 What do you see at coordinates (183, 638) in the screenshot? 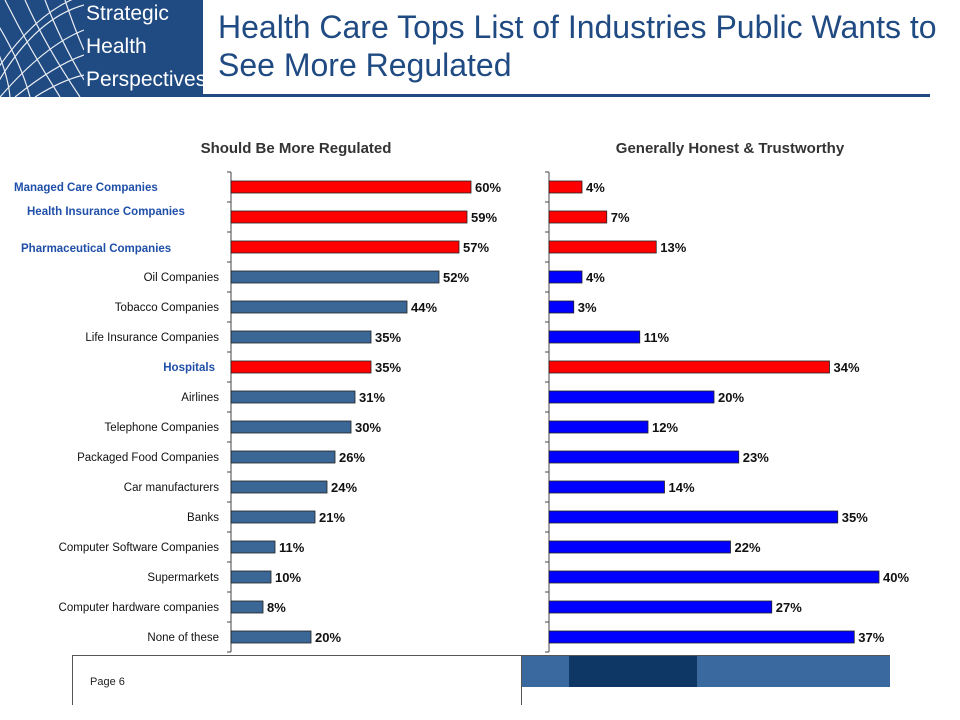
I see `category-label: None of these` at bounding box center [183, 638].